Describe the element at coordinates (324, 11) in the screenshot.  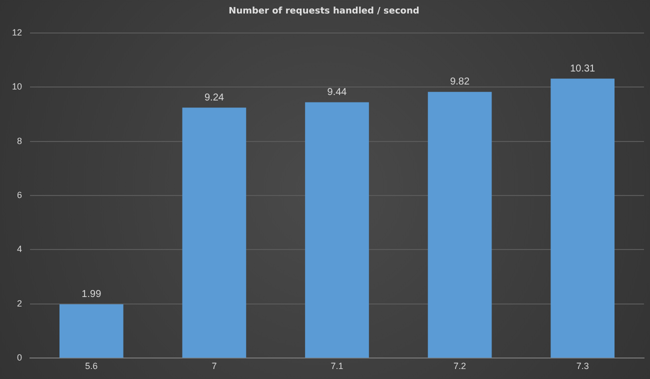
I see `chart-title: Number of requests handled / second` at that location.